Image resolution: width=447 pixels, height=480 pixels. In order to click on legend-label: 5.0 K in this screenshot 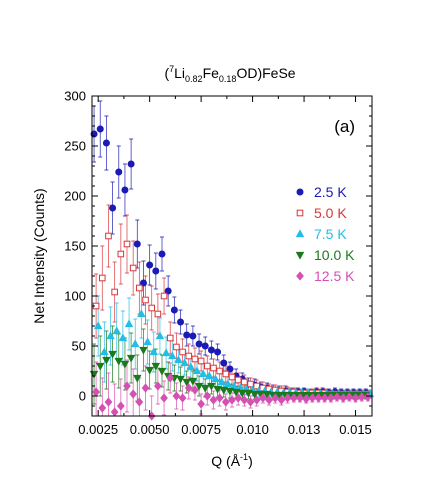, I will do `click(330, 213)`.